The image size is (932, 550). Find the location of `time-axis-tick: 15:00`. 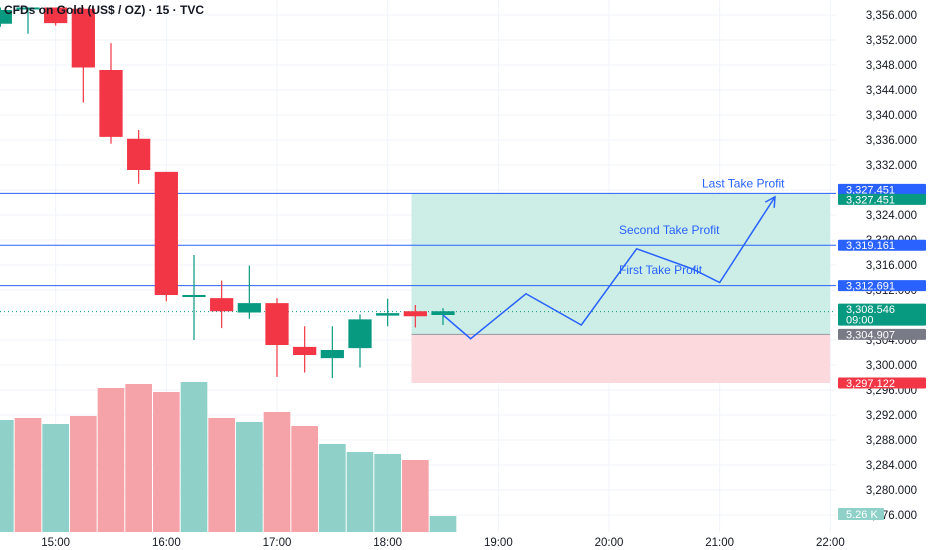

time-axis-tick: 15:00 is located at coordinates (55, 543).